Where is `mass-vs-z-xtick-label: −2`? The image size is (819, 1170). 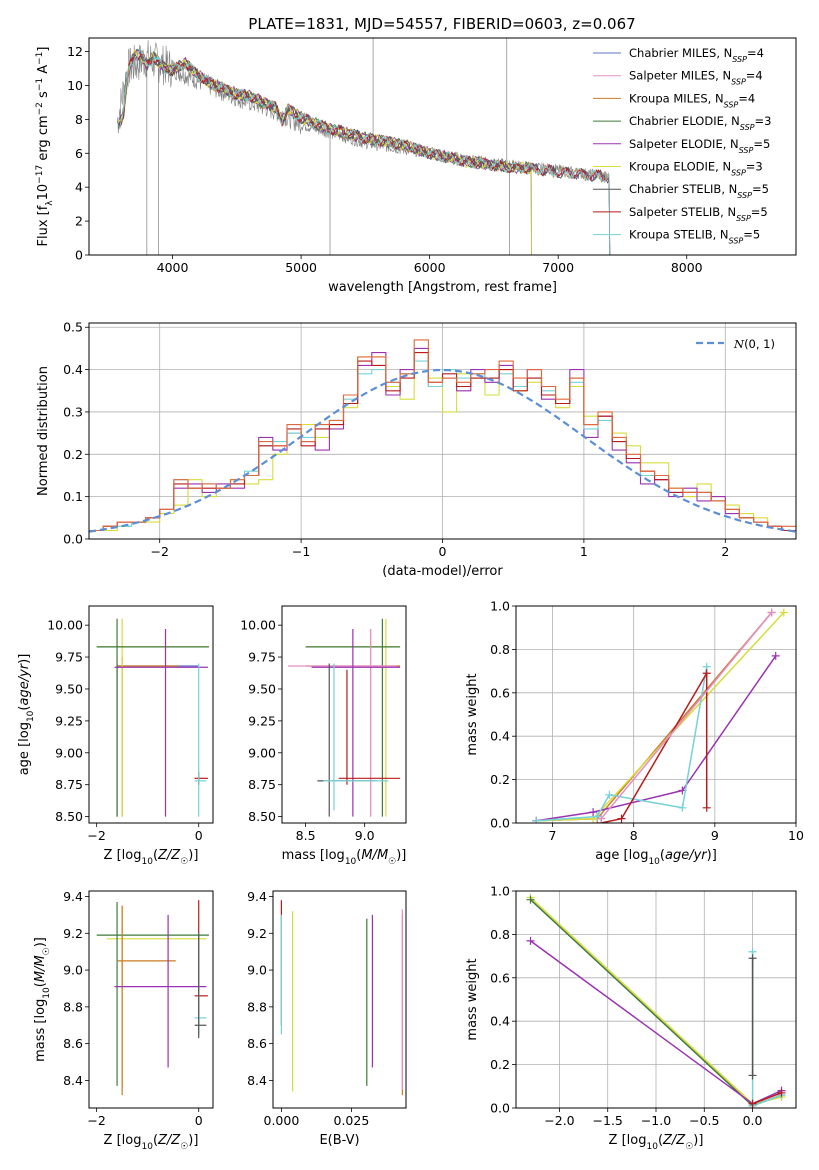
mass-vs-z-xtick-label: −2 is located at coordinates (96, 1120).